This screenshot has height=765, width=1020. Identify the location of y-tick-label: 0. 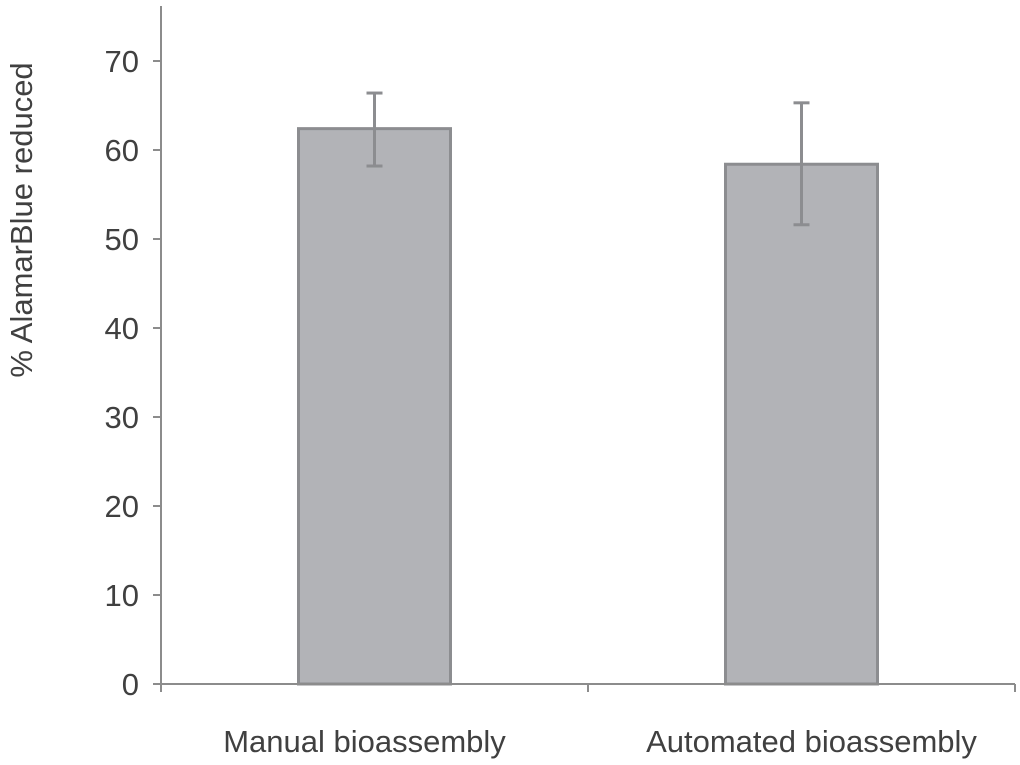
(130, 684).